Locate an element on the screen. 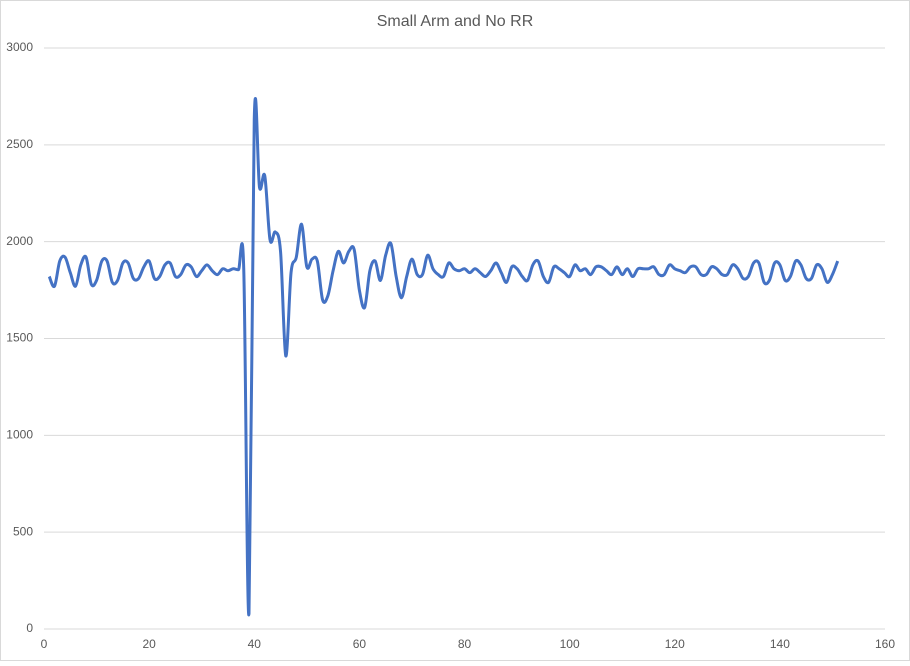 This screenshot has height=666, width=910. y-tick-label: 0 is located at coordinates (29, 628).